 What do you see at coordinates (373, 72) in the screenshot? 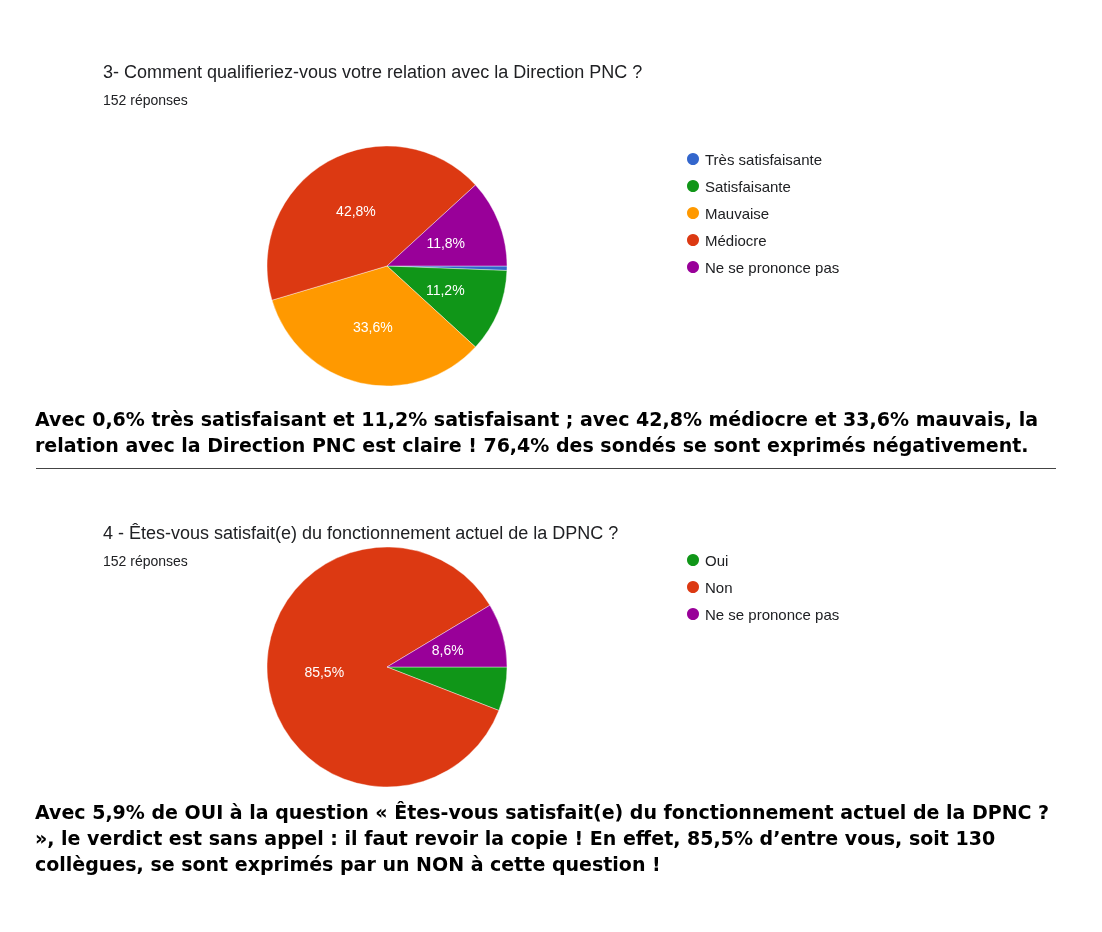
I see `chart-title: 3- Comment qualifieriez-vous votre relation avec la Direction PNC ?` at bounding box center [373, 72].